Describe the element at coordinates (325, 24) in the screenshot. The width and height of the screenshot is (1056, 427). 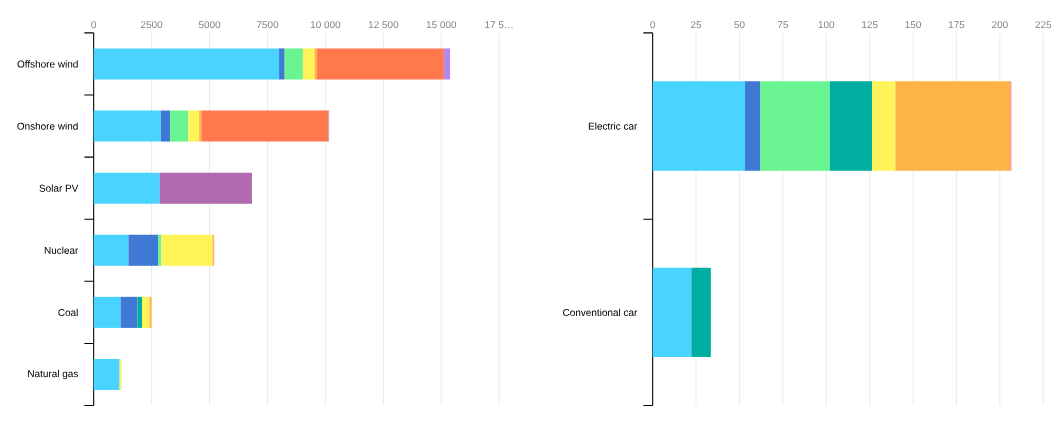
I see `x-tick-label: 10 000` at that location.